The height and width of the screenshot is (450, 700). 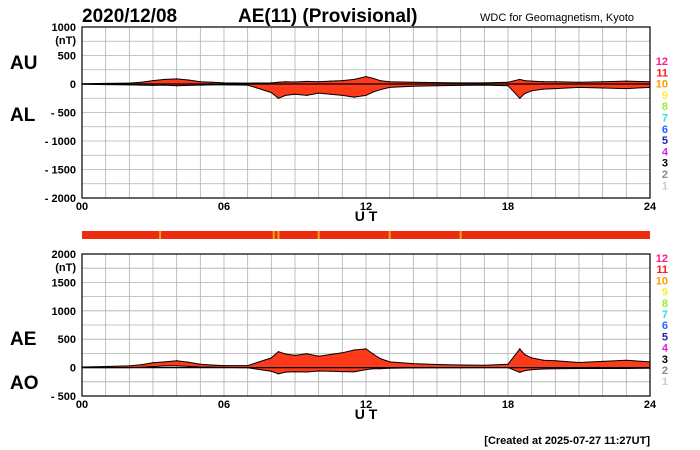 What do you see at coordinates (64, 255) in the screenshot?
I see `y-tick-label: 2000` at bounding box center [64, 255].